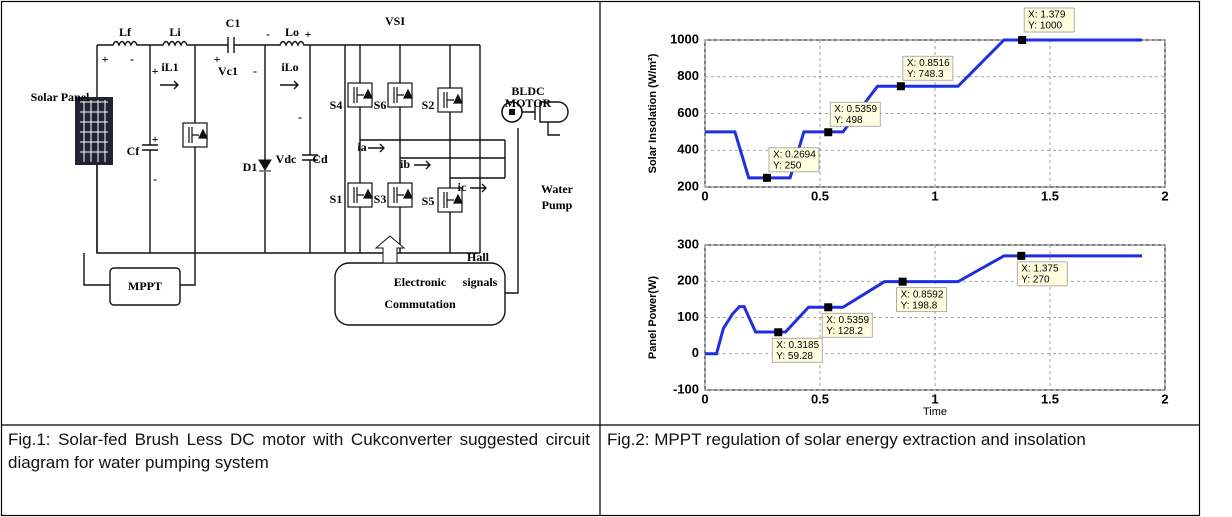 This screenshot has height=517, width=1232. What do you see at coordinates (125, 32) in the screenshot?
I see `circuit-label: Lf` at bounding box center [125, 32].